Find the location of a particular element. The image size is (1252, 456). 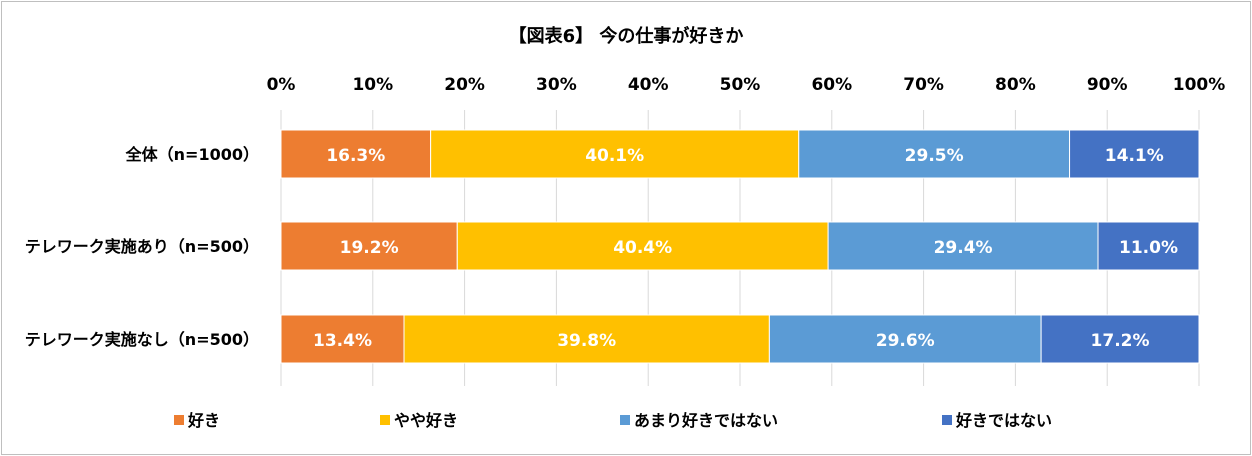

category-label: テレワーク実施なし（n=500） is located at coordinates (142, 339).